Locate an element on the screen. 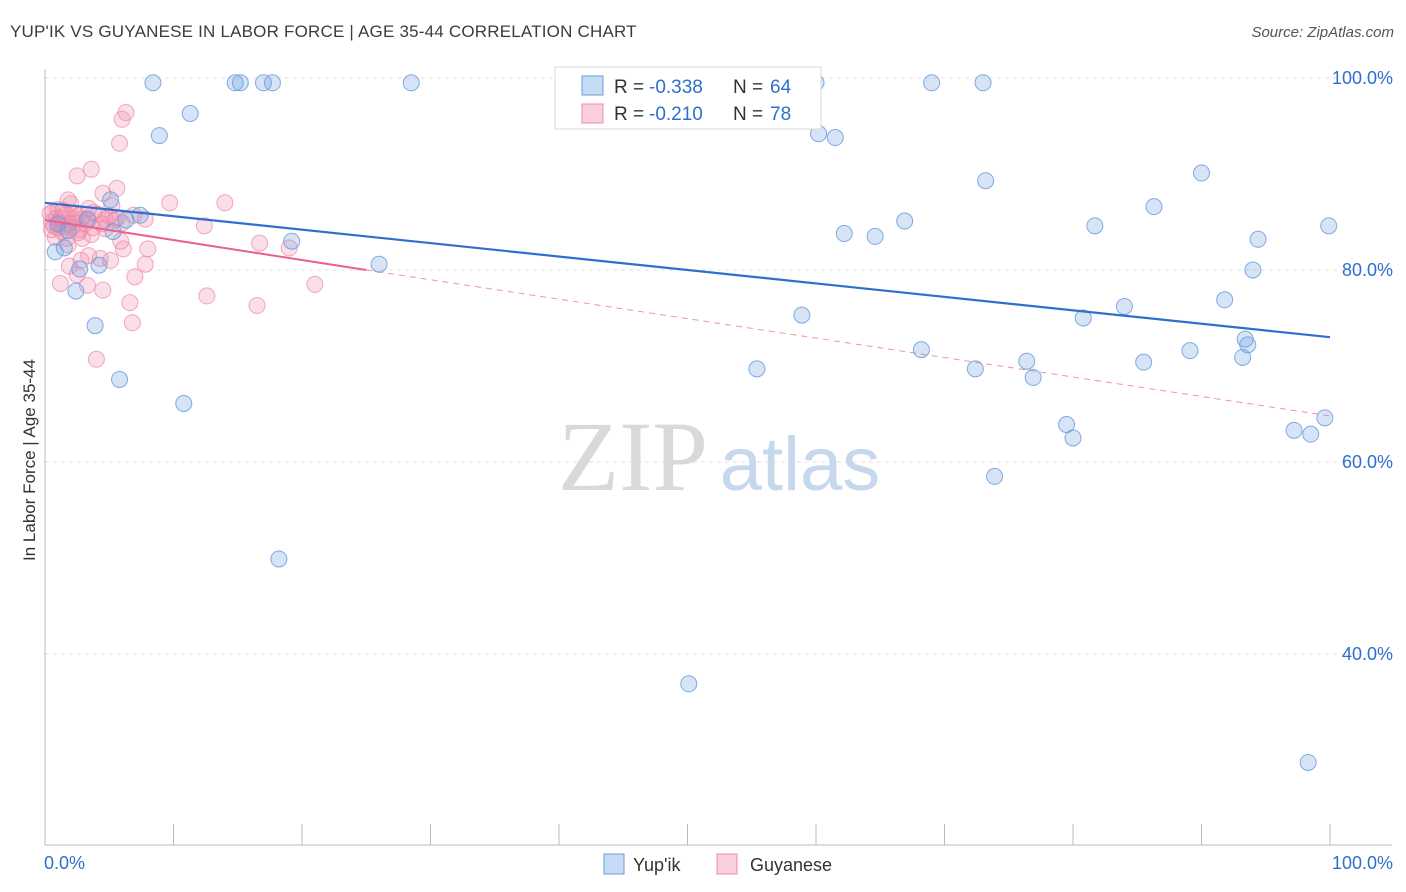 The width and height of the screenshot is (1406, 892). legend-swatch-guyanese is located at coordinates (727, 864).